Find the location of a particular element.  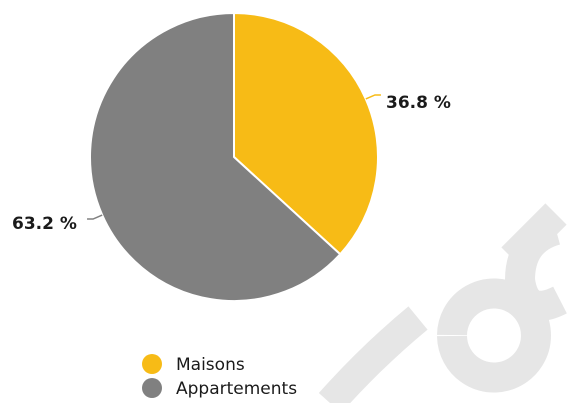

legend-item-appartements: Appartements is located at coordinates (219, 388).